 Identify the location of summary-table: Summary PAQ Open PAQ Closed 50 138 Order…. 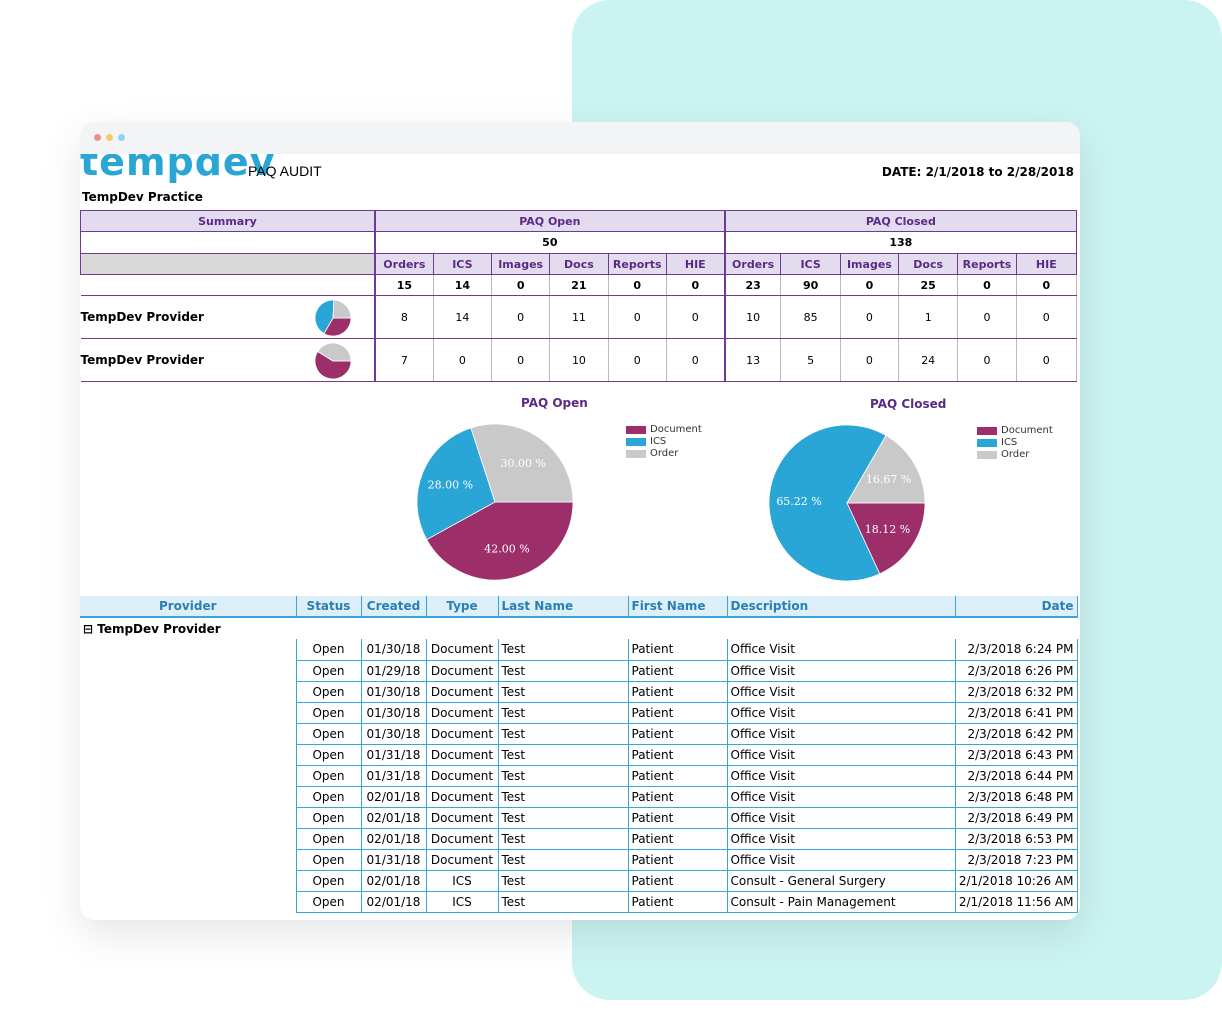
(579, 296).